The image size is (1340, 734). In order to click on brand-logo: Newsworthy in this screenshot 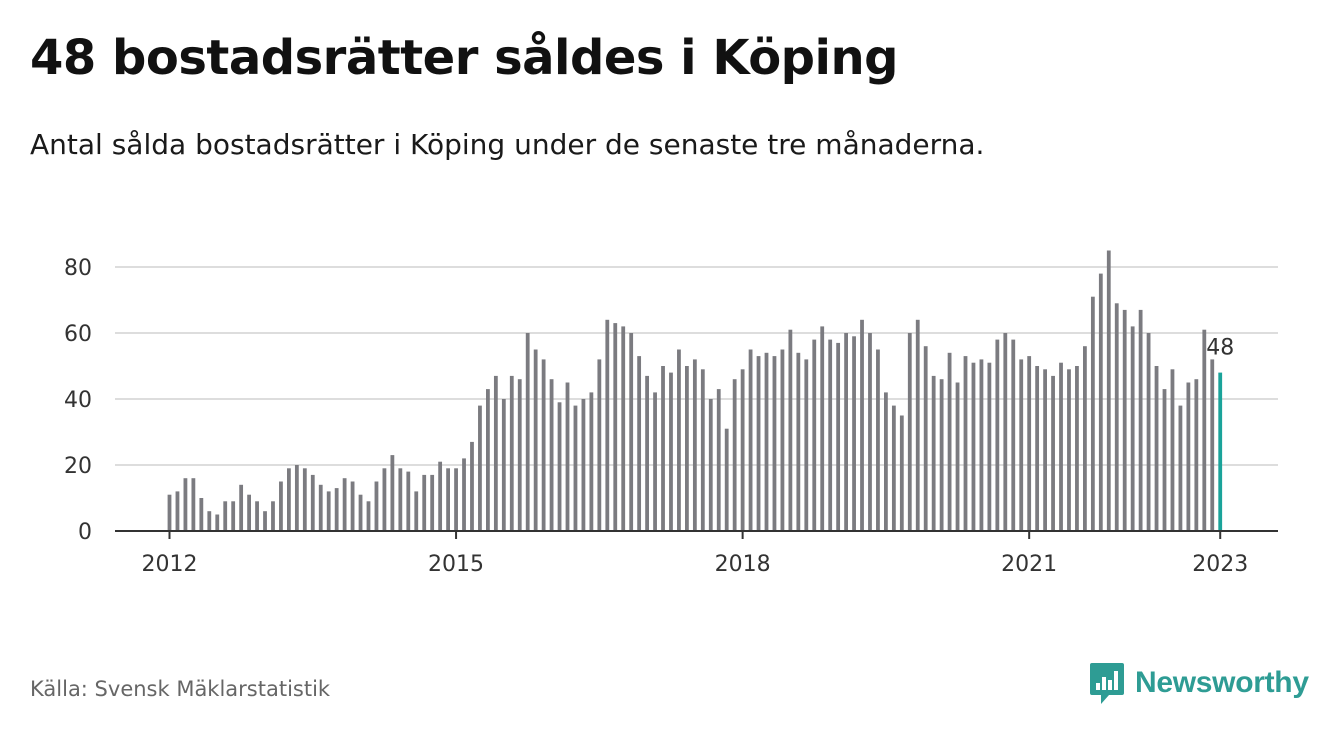, I will do `click(1199, 683)`.